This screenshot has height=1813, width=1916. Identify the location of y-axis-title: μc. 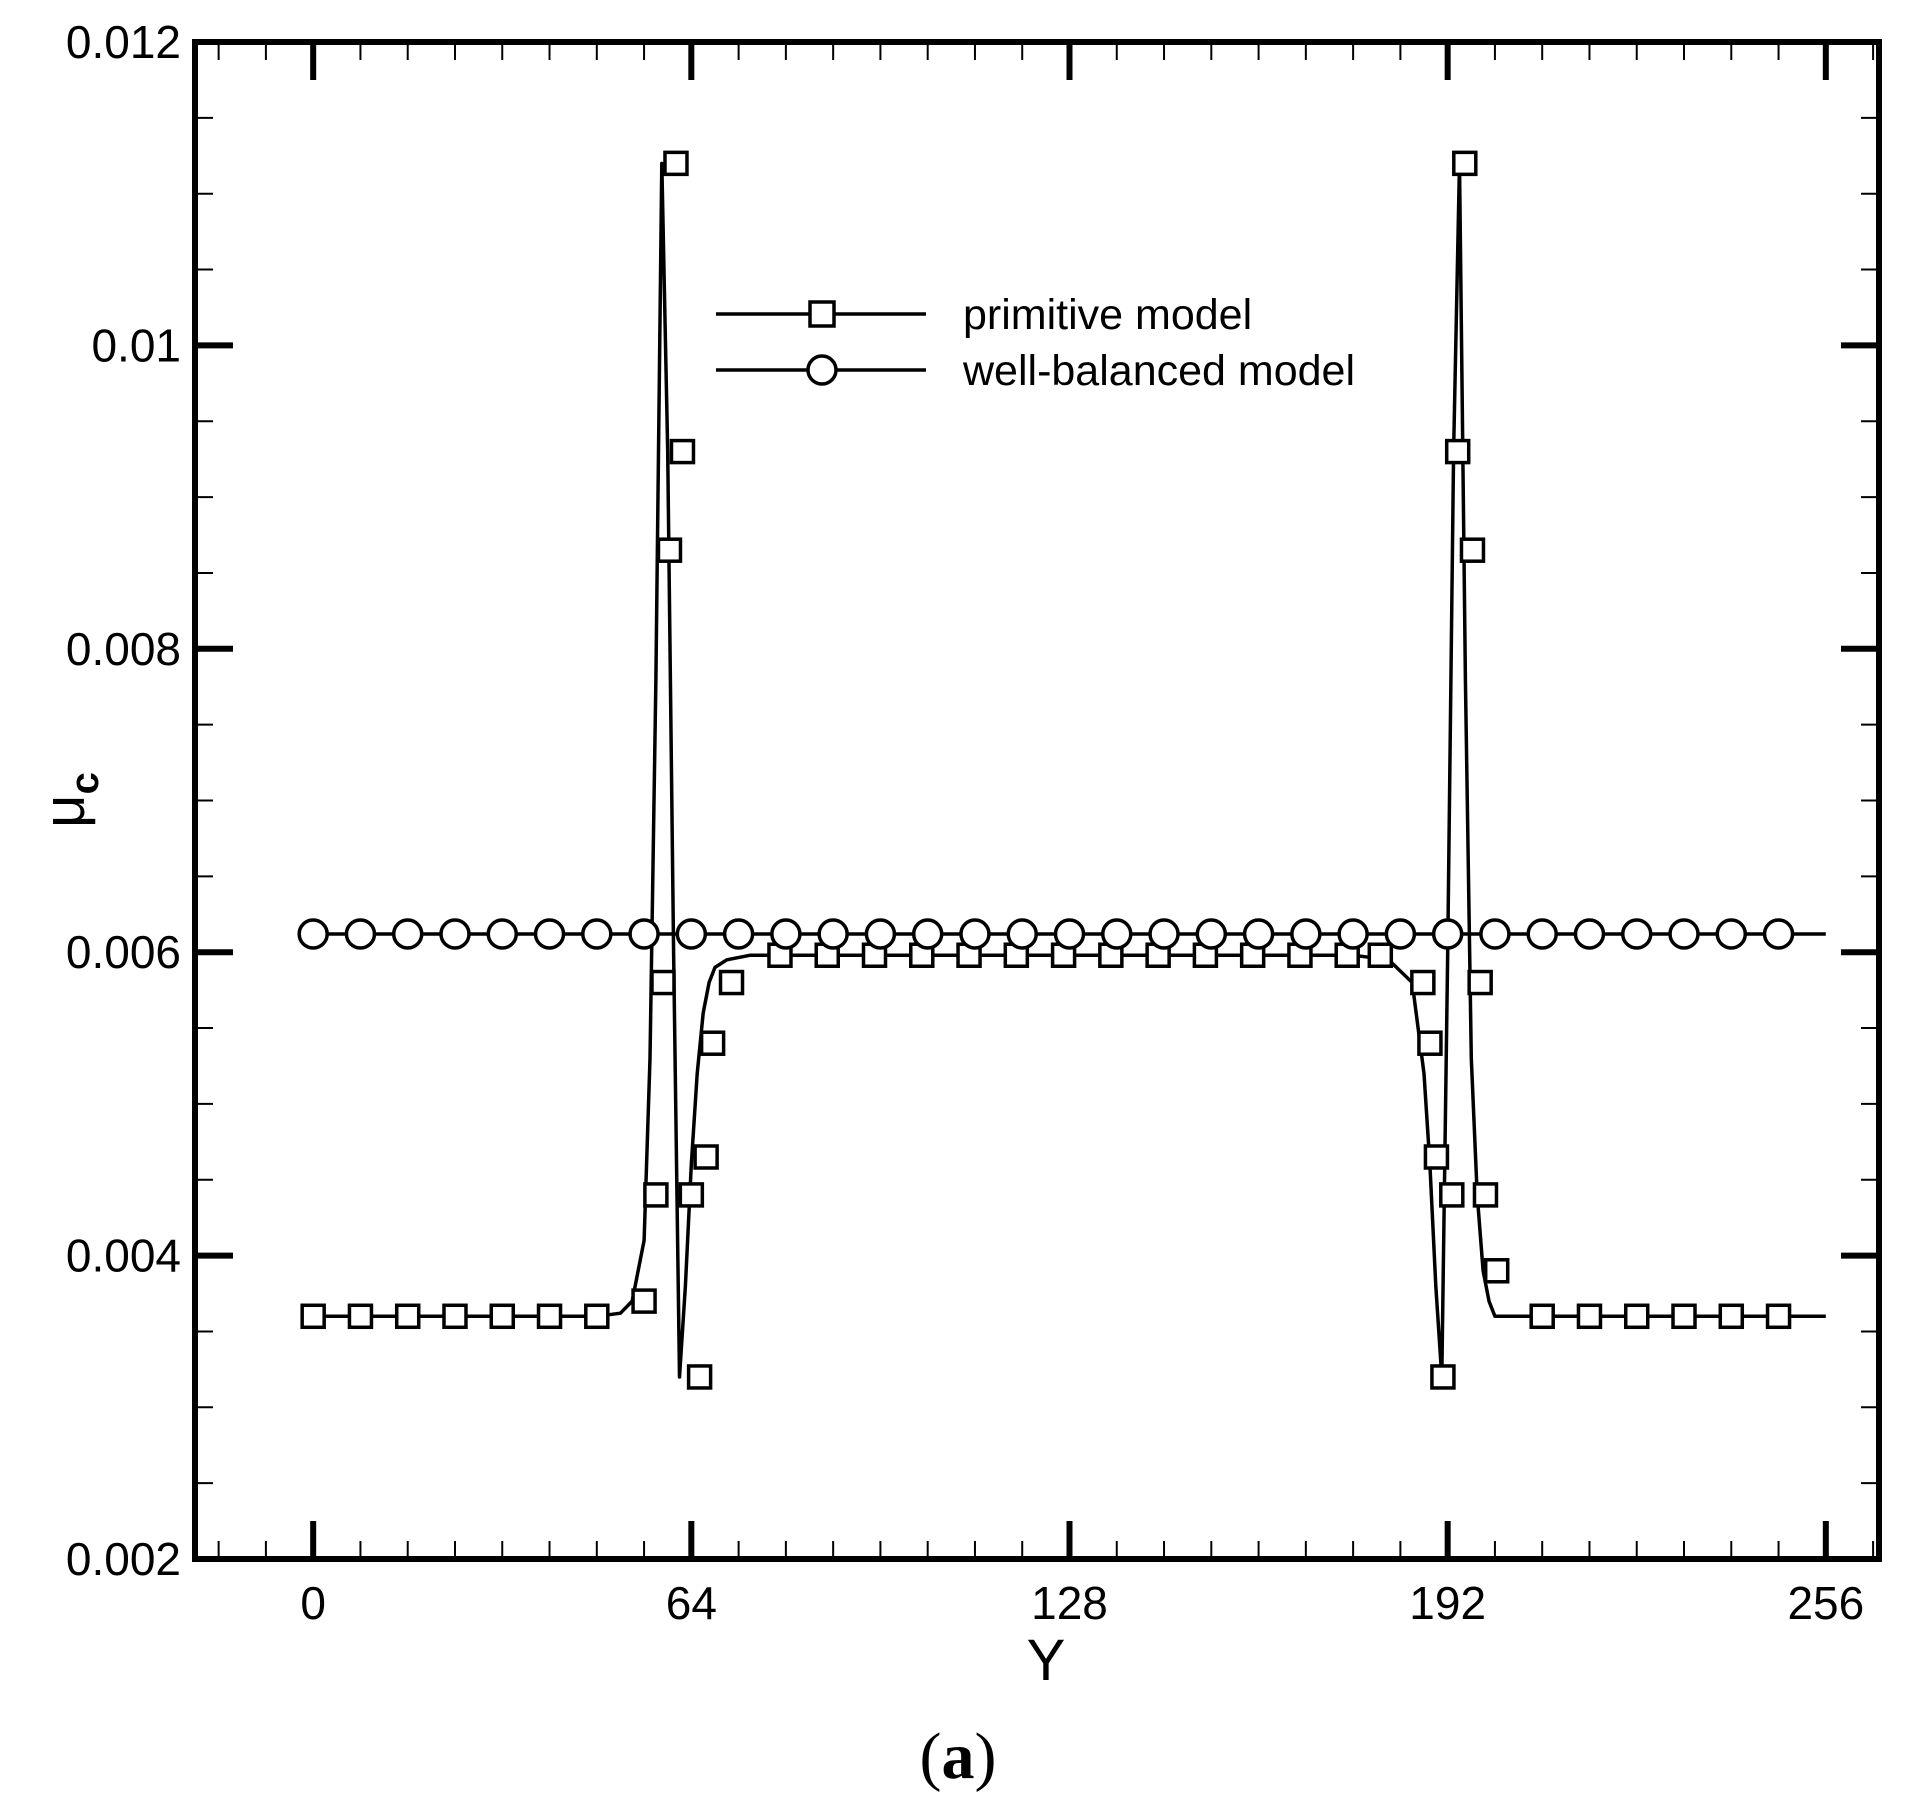
(69, 800).